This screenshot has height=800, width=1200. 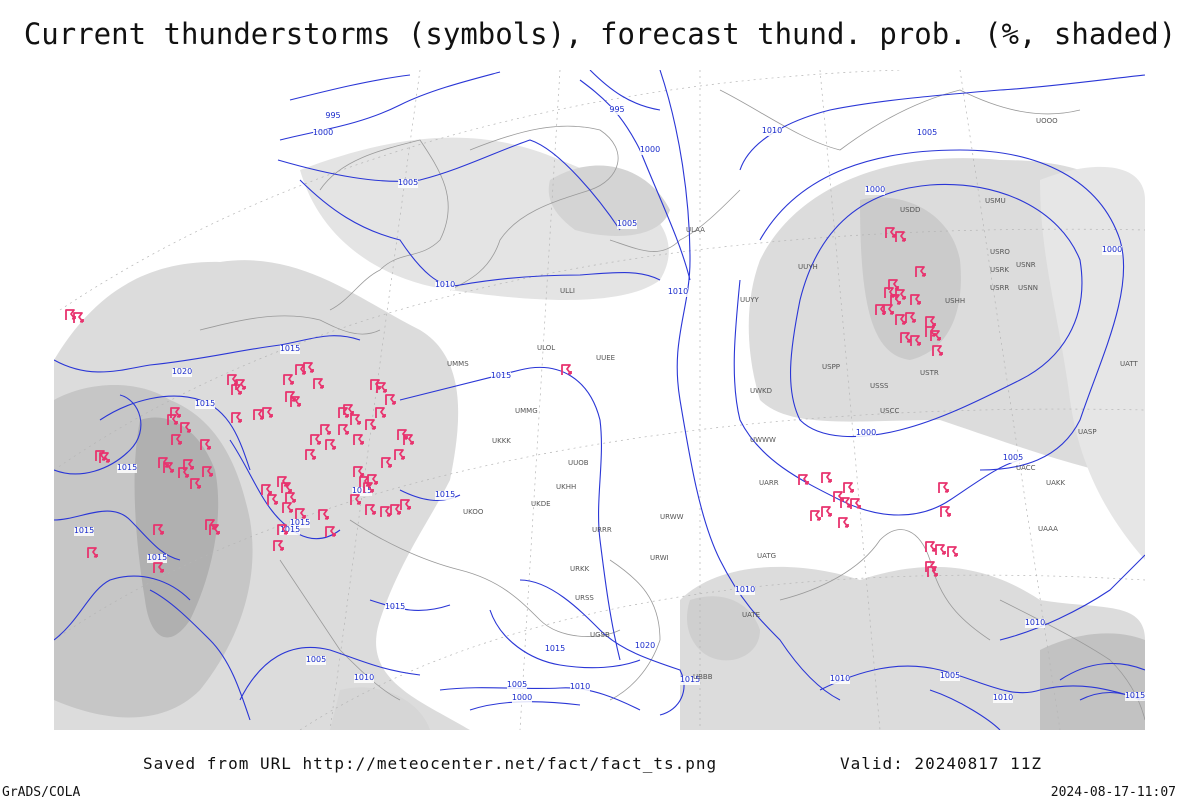 I want to click on station-code: UUOB, so click(x=578, y=463).